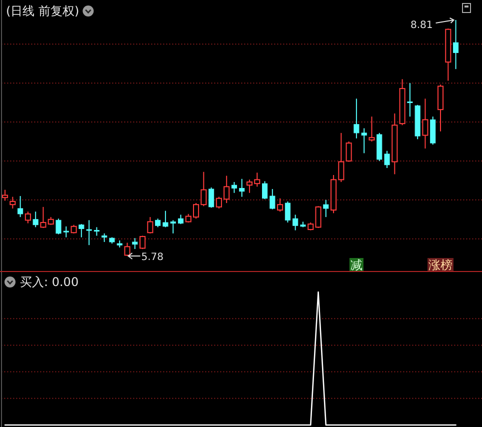  I want to click on chart-title: 买入: 0.00, so click(49, 282).